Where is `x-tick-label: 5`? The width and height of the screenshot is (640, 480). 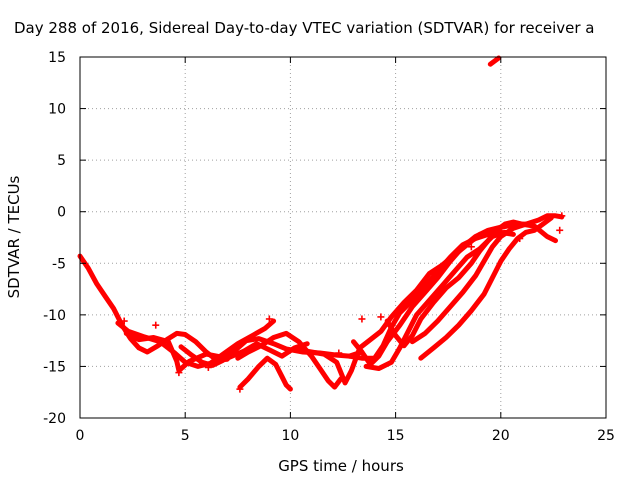
x-tick-label: 5 is located at coordinates (185, 436).